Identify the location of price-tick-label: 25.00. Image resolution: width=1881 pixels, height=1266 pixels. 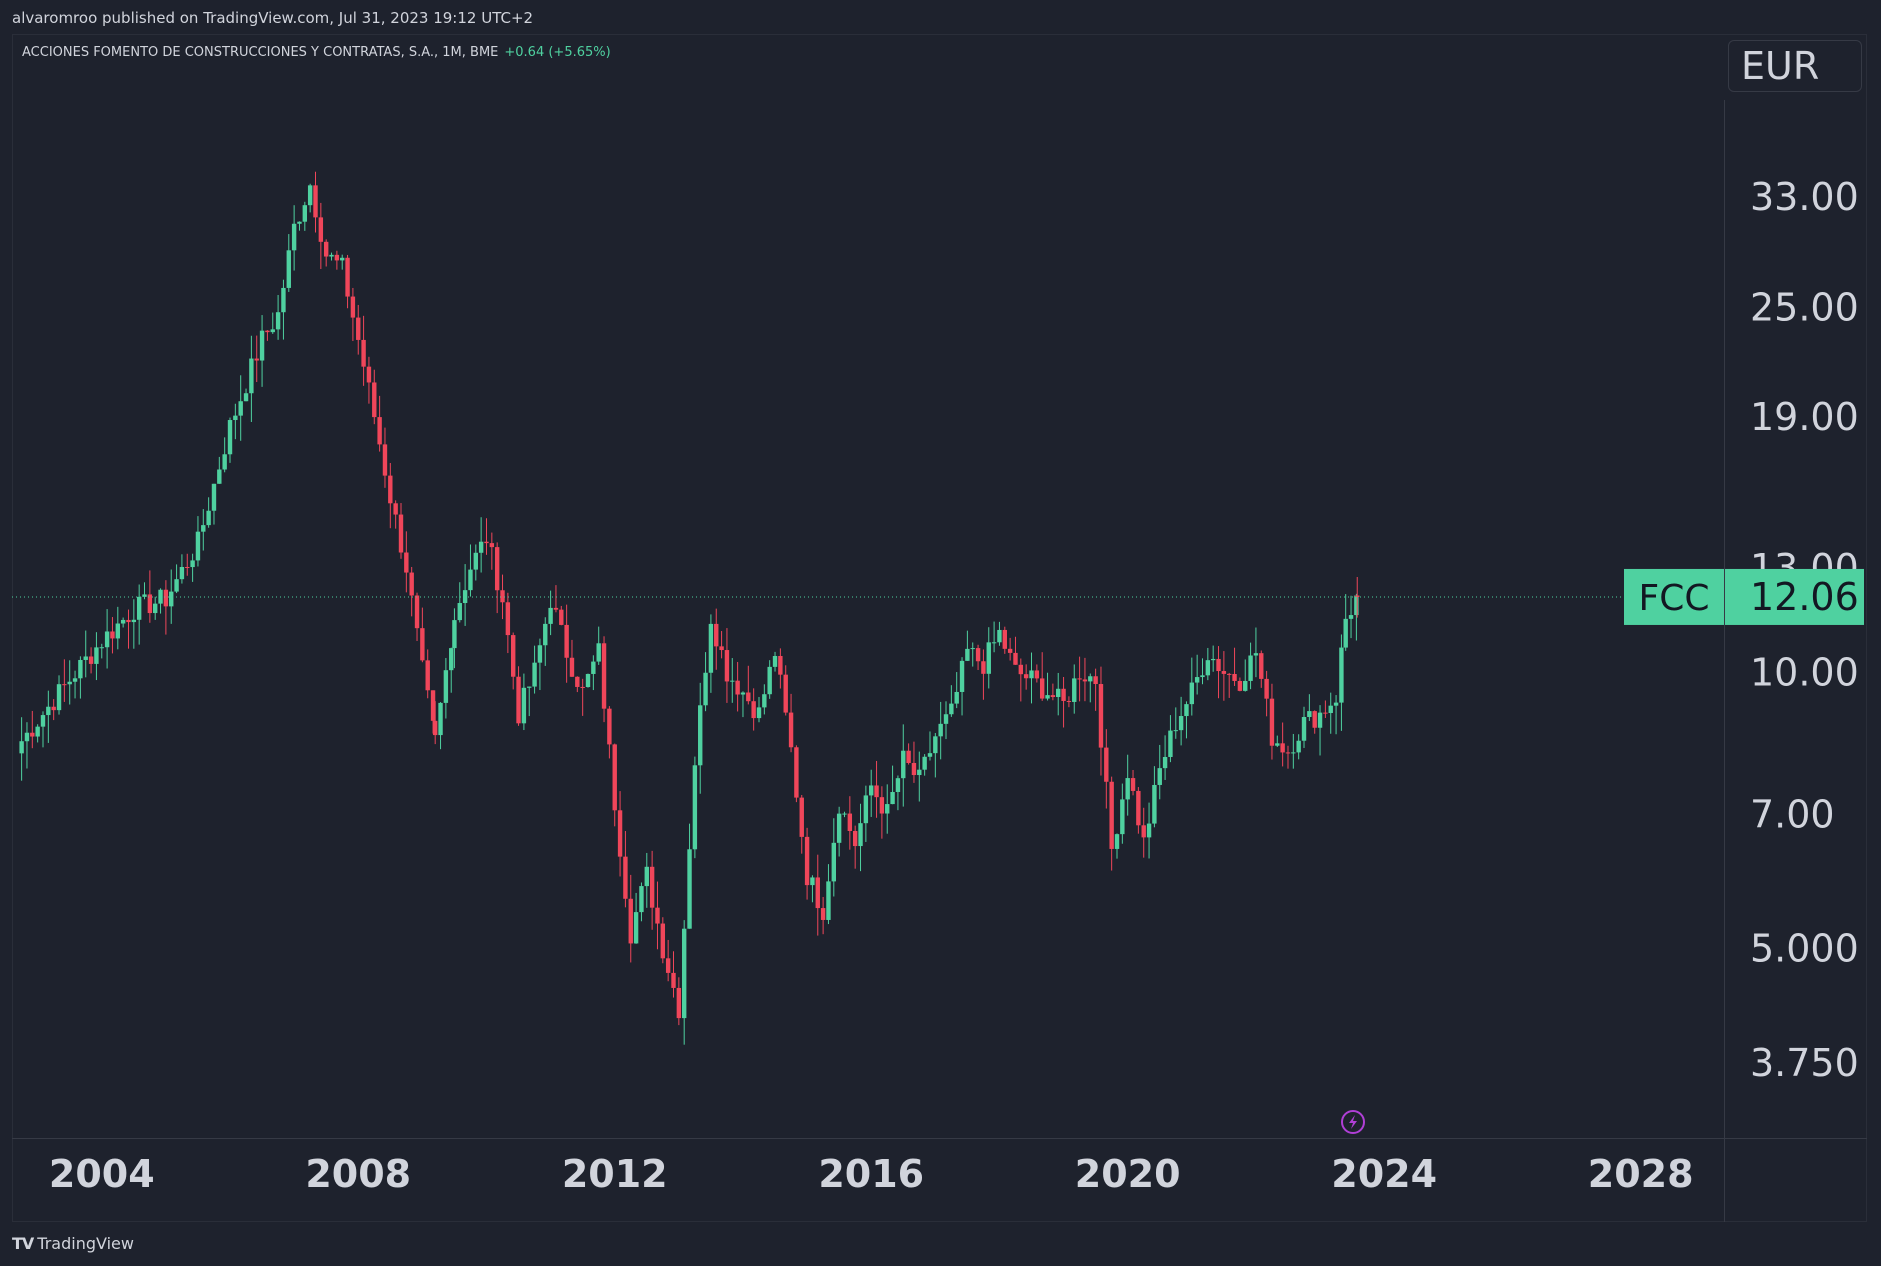
(1804, 308).